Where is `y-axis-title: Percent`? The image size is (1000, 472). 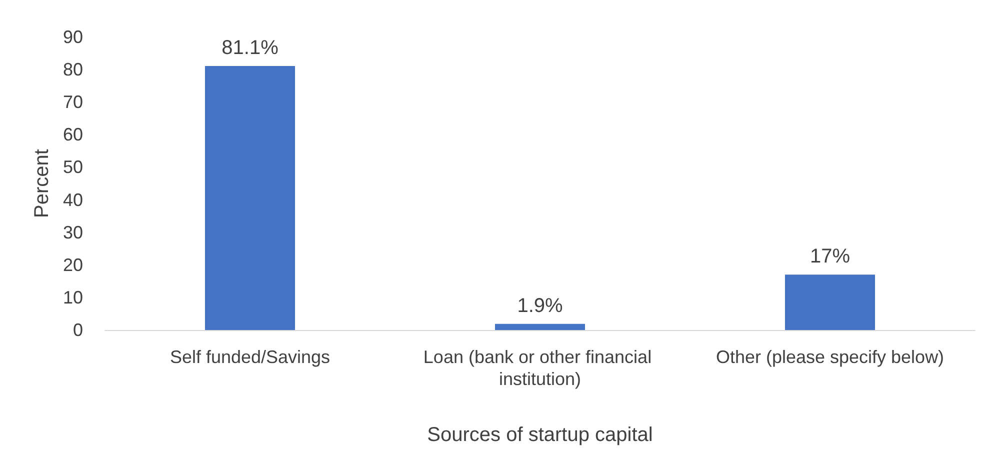
y-axis-title: Percent is located at coordinates (42, 183).